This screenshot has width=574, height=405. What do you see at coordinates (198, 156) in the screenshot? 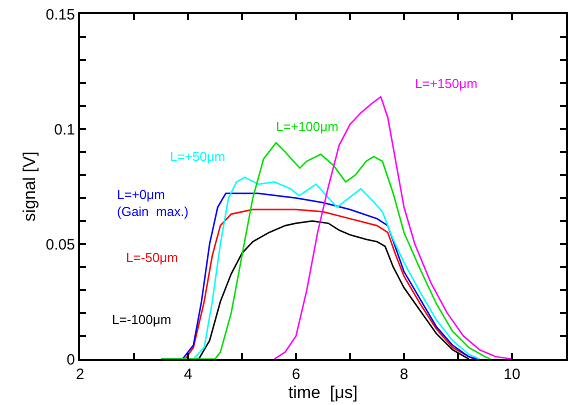
I see `series-label: L=+50μm` at bounding box center [198, 156].